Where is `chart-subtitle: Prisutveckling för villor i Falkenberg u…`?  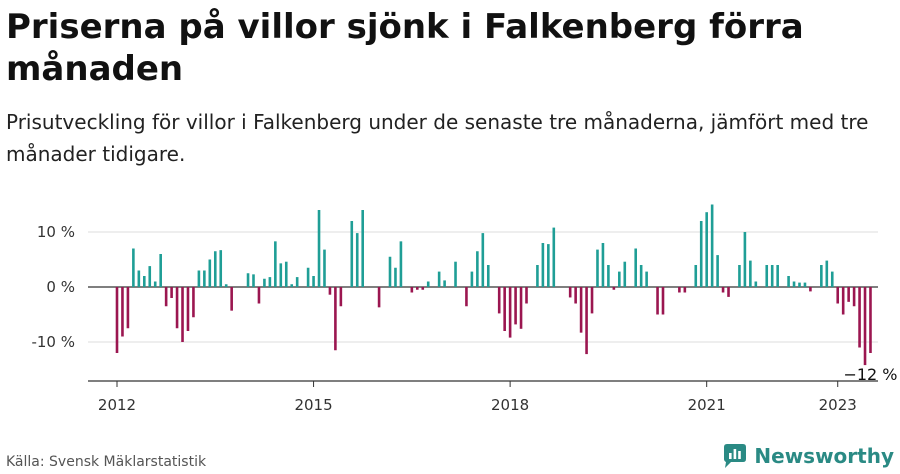 chart-subtitle: Prisutveckling för villor i Falkenberg u… is located at coordinates (437, 138).